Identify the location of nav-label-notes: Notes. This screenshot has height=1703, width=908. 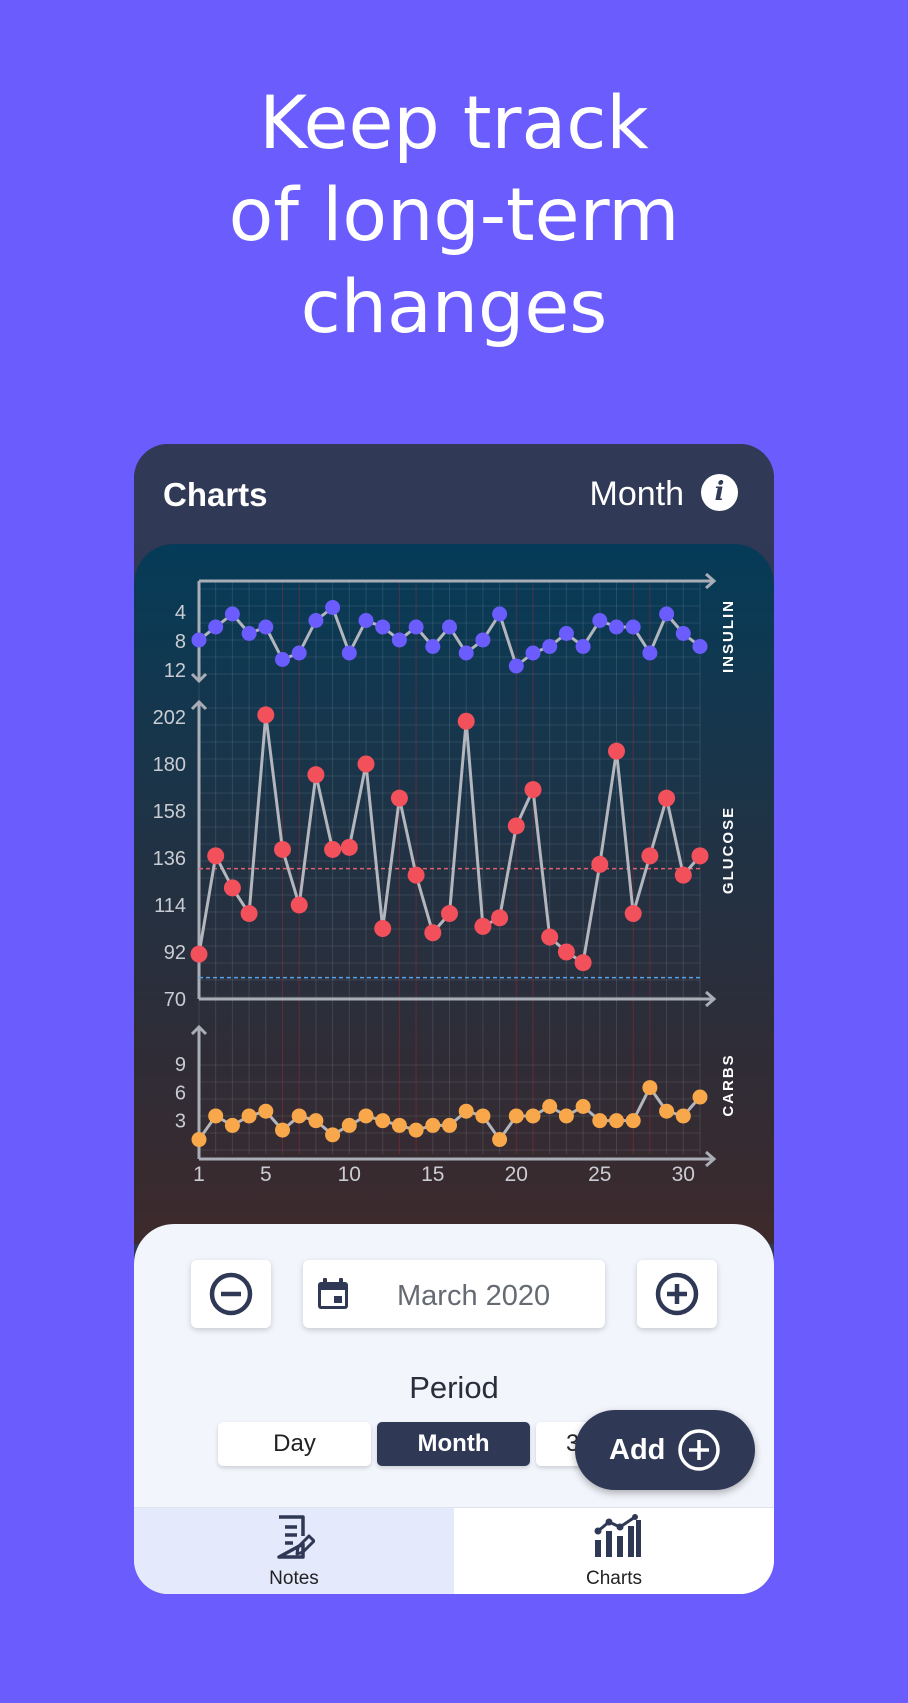
(294, 1578).